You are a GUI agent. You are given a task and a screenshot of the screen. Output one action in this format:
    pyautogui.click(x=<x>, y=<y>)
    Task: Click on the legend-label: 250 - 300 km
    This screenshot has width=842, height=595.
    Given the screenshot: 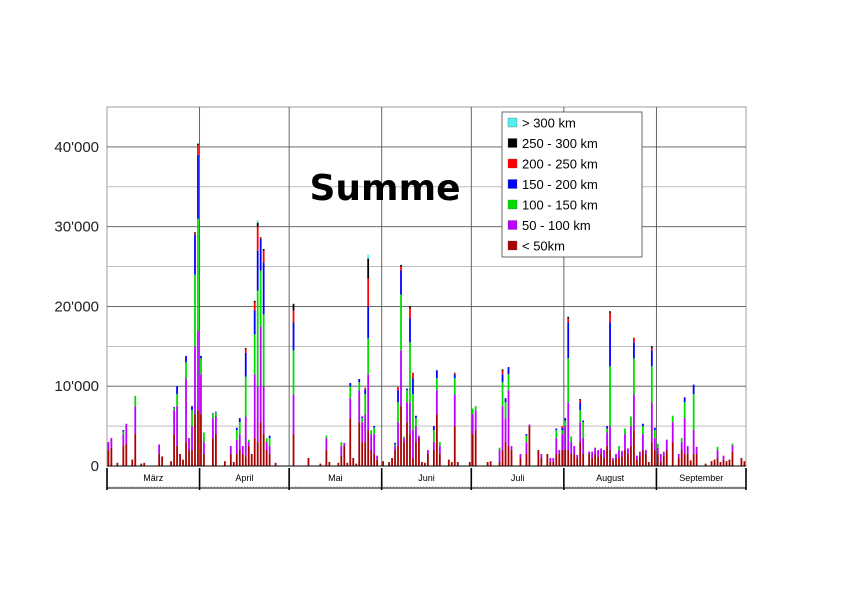 What is the action you would take?
    pyautogui.click(x=560, y=143)
    